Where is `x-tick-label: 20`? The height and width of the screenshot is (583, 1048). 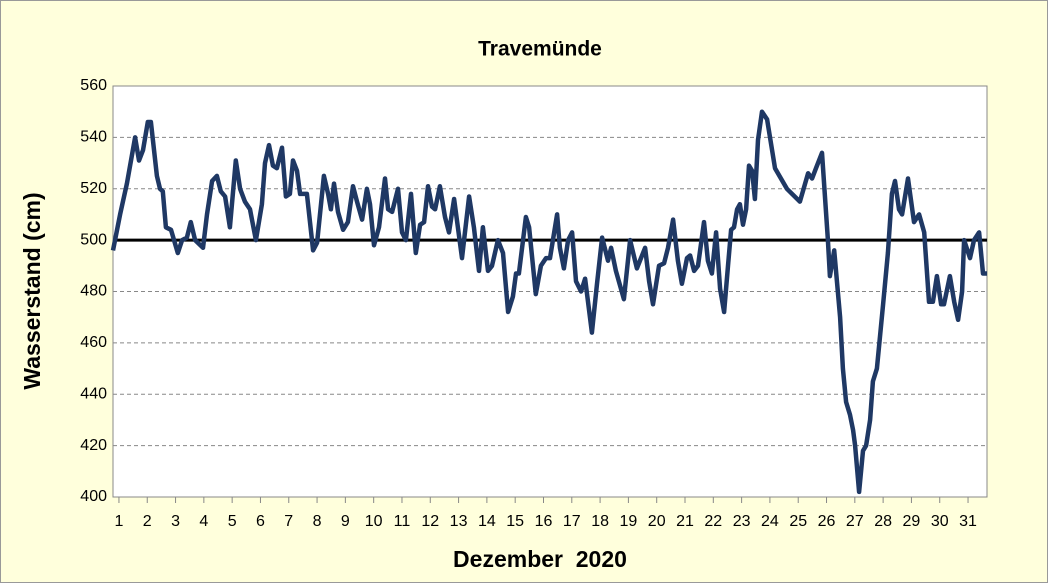 x-tick-label: 20 is located at coordinates (657, 521).